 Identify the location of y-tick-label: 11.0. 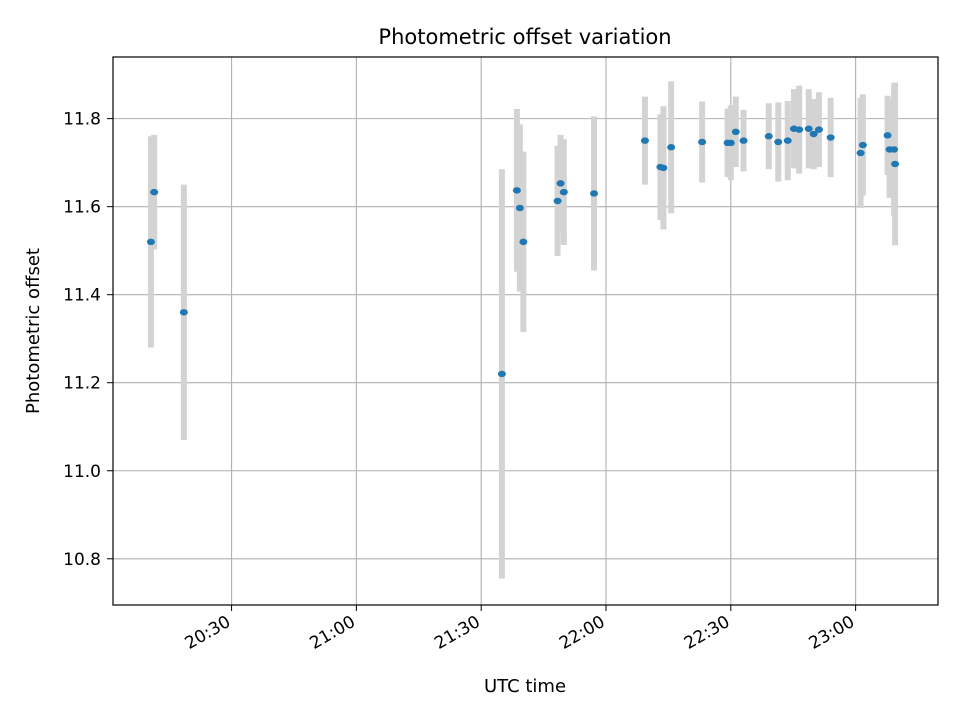
(82, 472).